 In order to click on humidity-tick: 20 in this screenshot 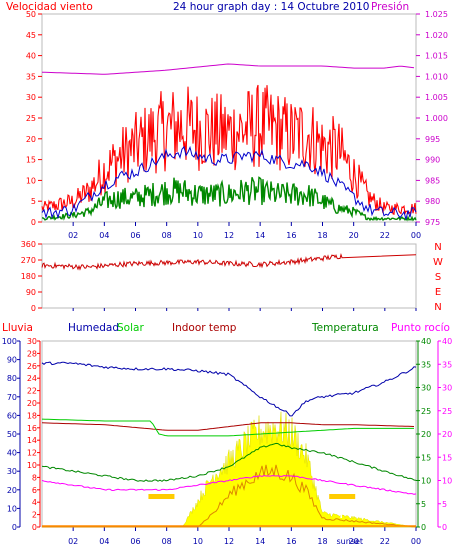, I will do `click(12, 490)`.